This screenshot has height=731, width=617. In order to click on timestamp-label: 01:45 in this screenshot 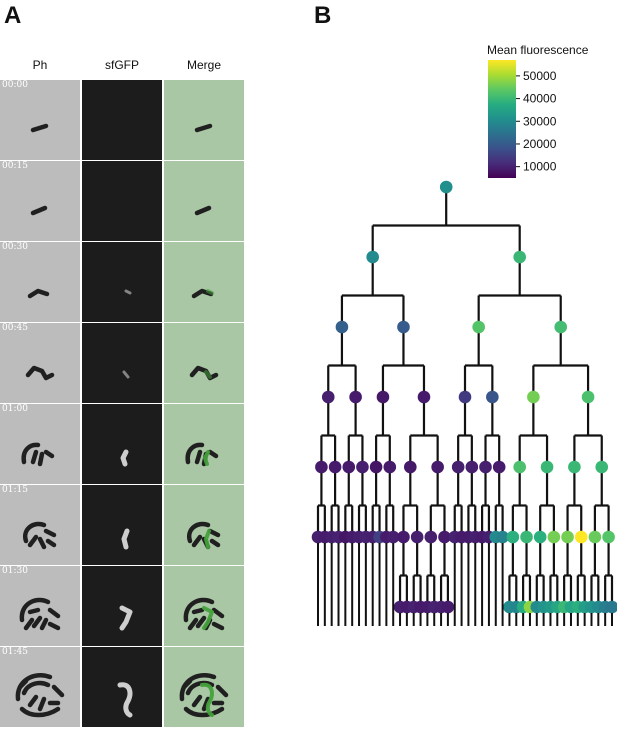, I will do `click(15, 652)`.